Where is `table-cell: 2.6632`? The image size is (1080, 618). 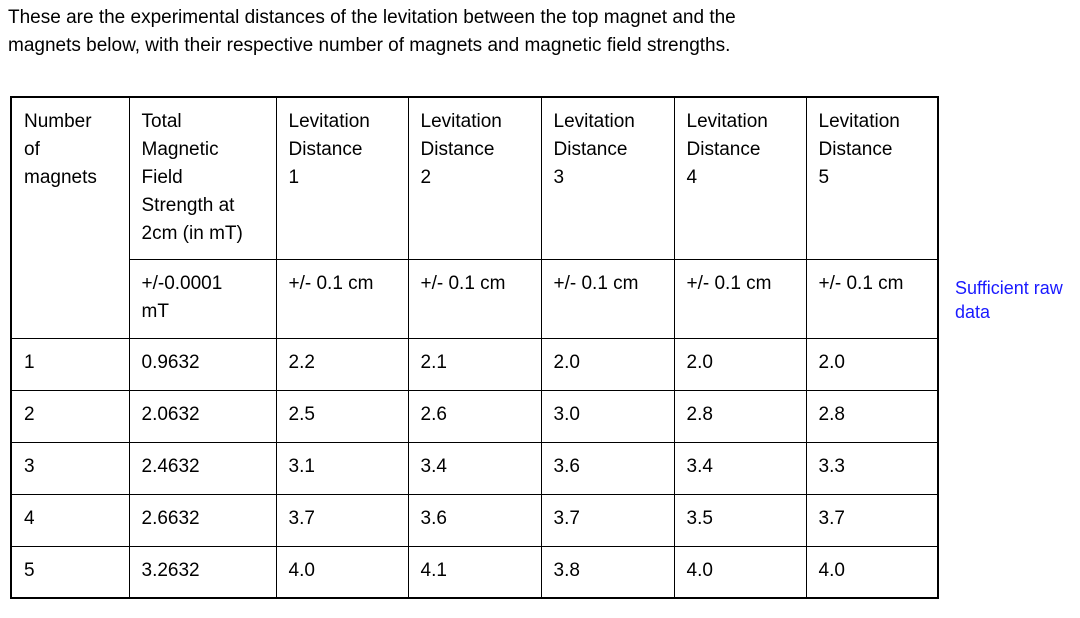 table-cell: 2.6632 is located at coordinates (202, 520).